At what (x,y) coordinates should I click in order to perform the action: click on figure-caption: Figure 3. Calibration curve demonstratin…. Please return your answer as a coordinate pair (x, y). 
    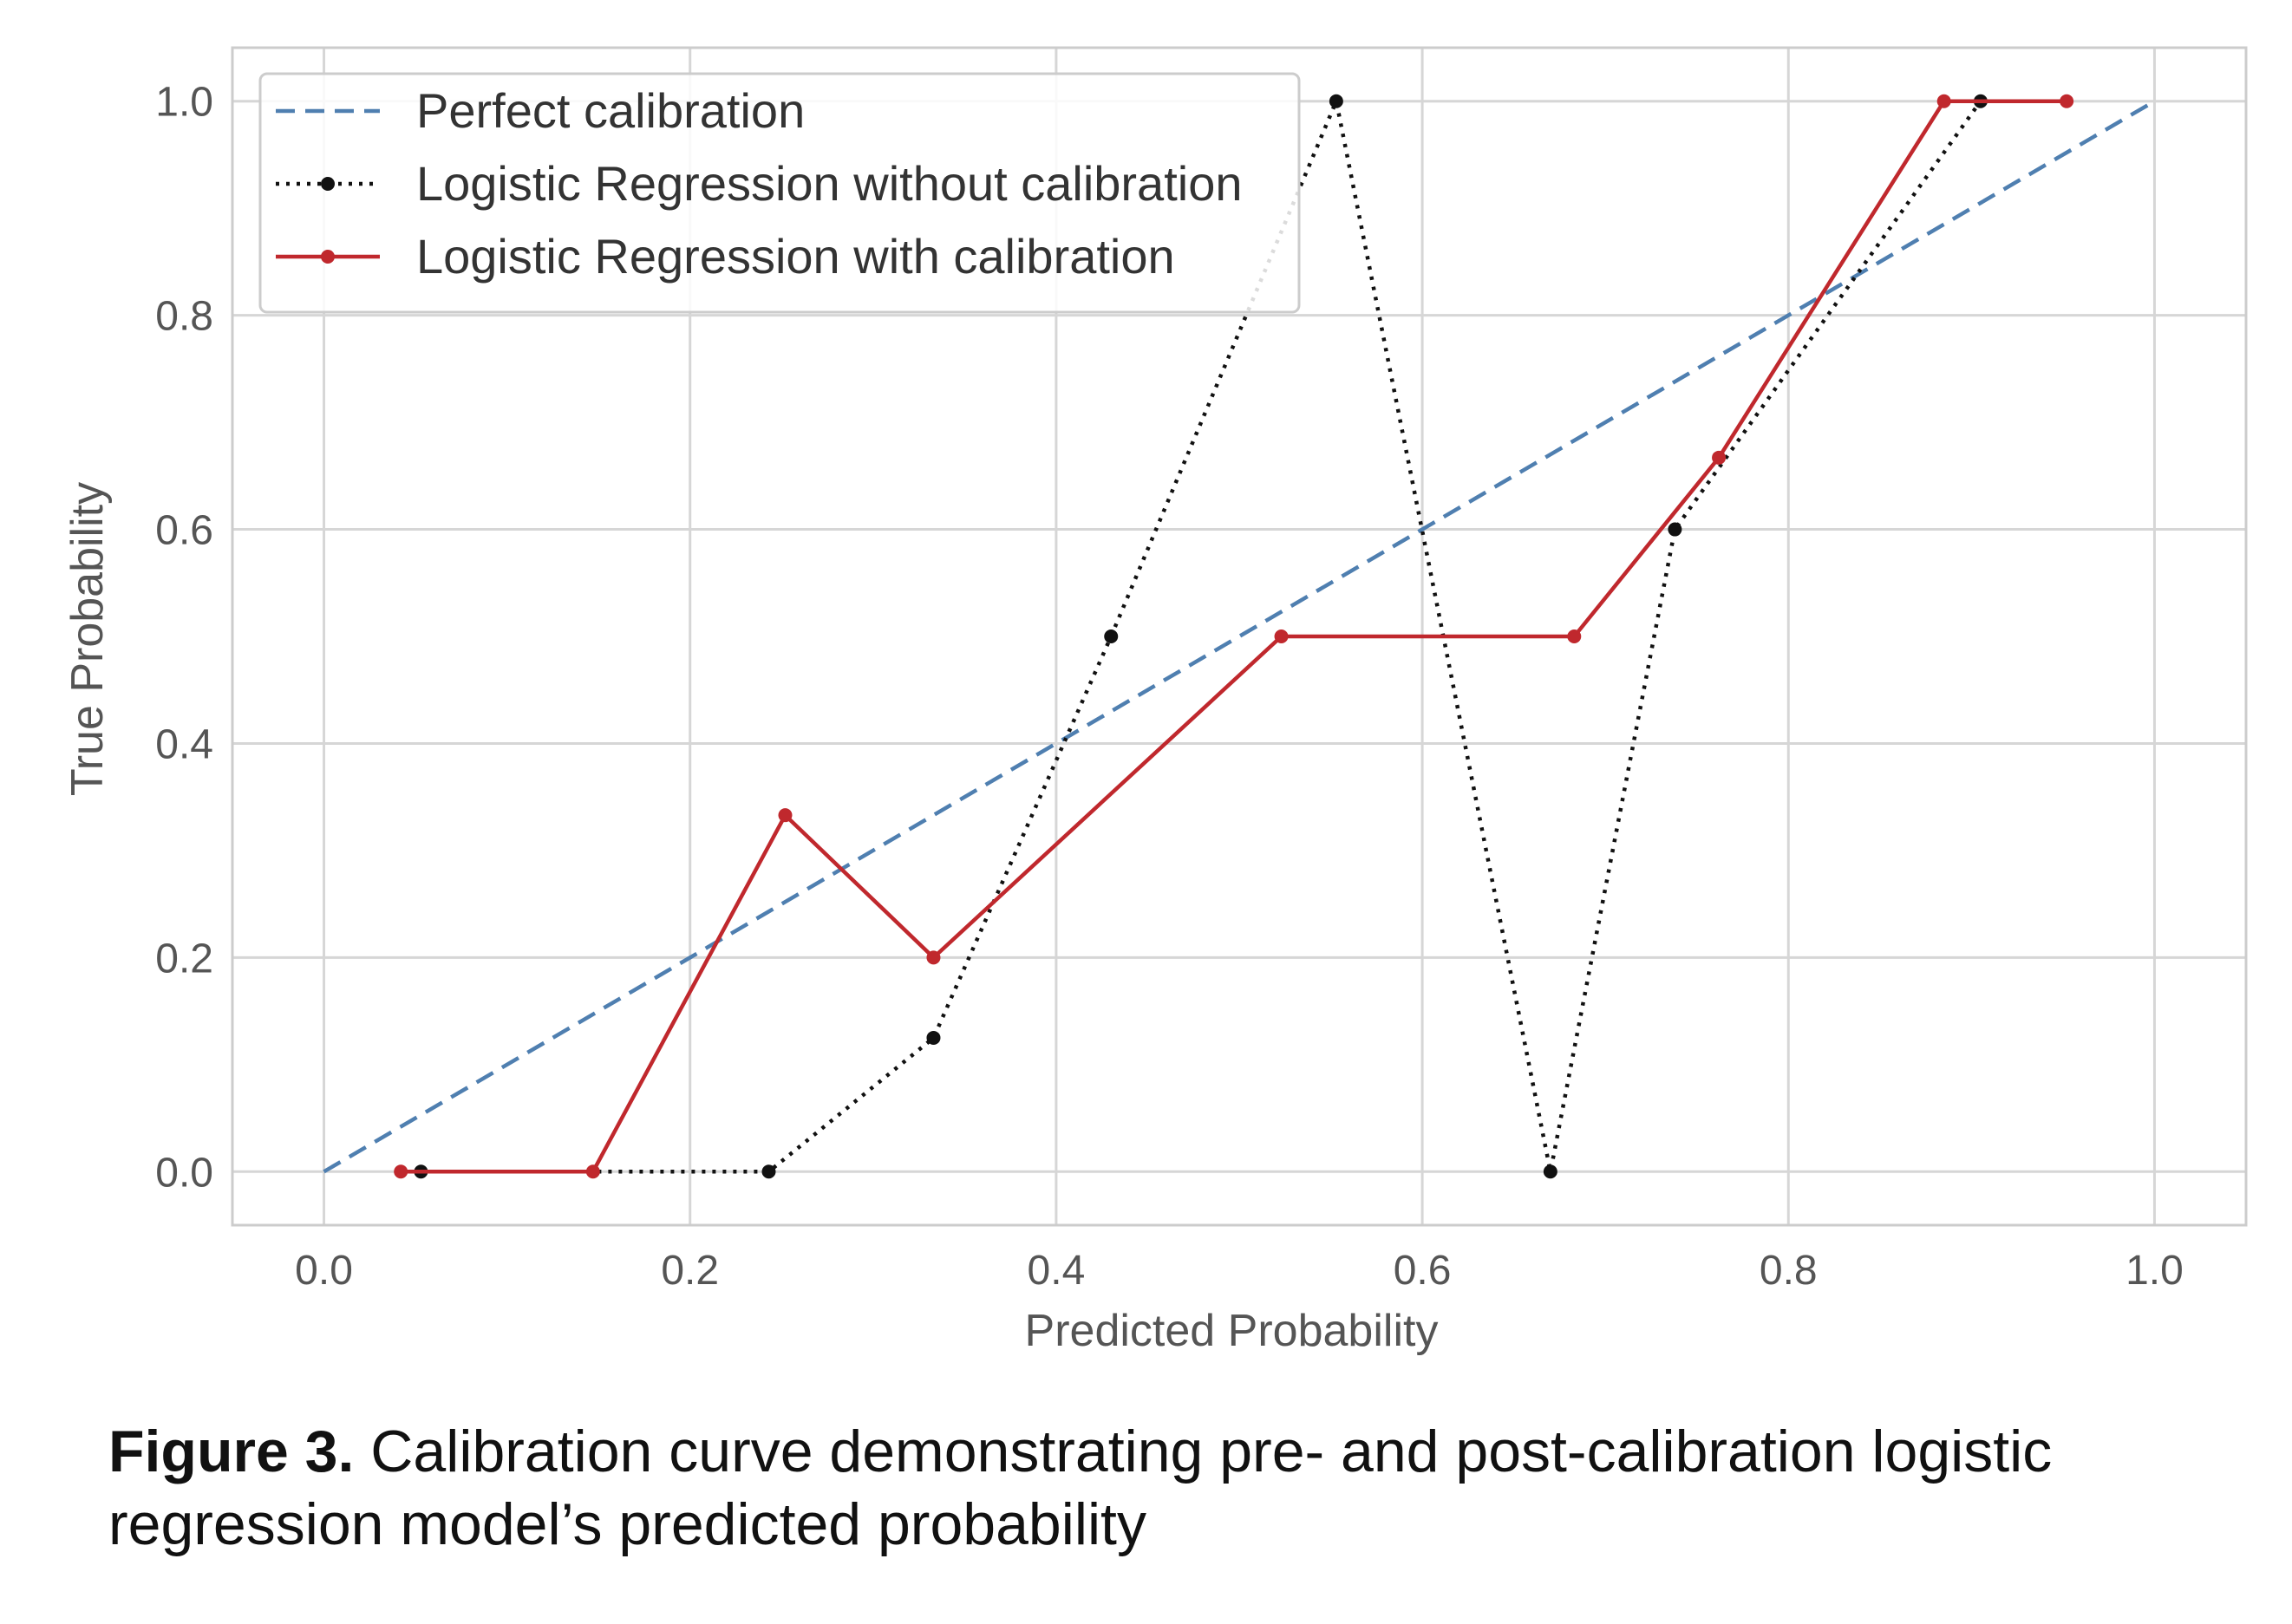
    Looking at the image, I should click on (1183, 1488).